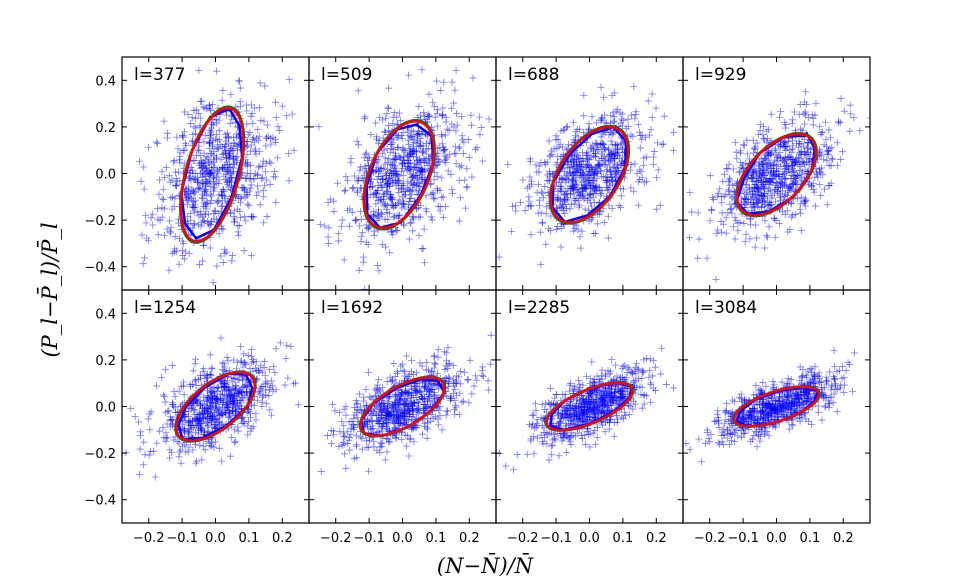 Image resolution: width=969 pixels, height=581 pixels. Describe the element at coordinates (336, 538) in the screenshot. I see `x-tick-label: −0.2` at that location.